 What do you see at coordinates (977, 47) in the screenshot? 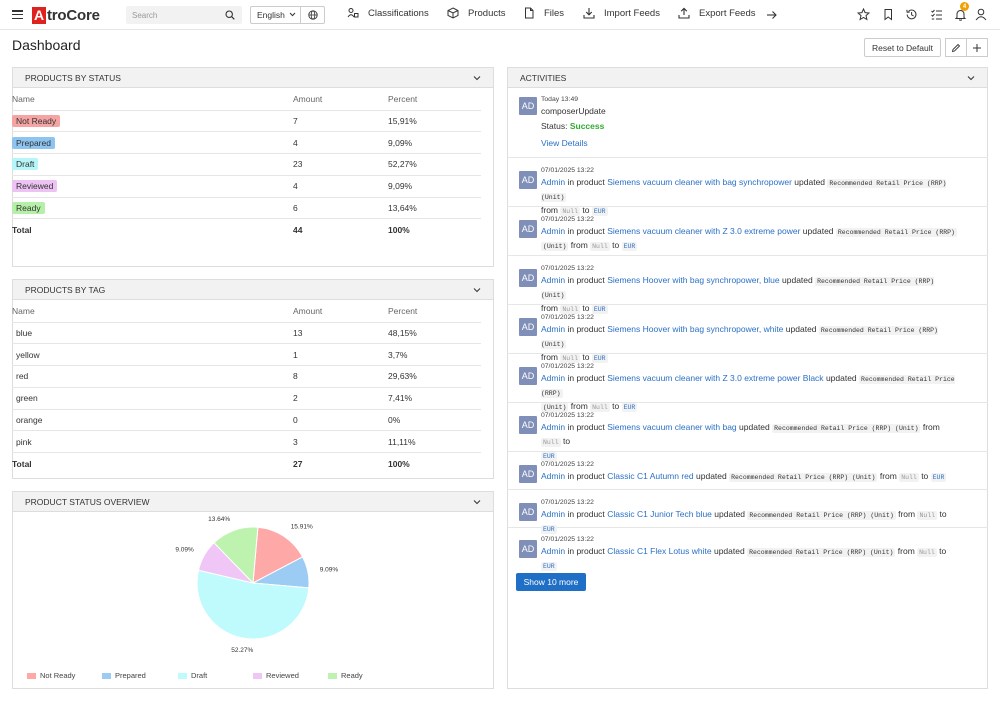
I see `add-dashlet-button` at bounding box center [977, 47].